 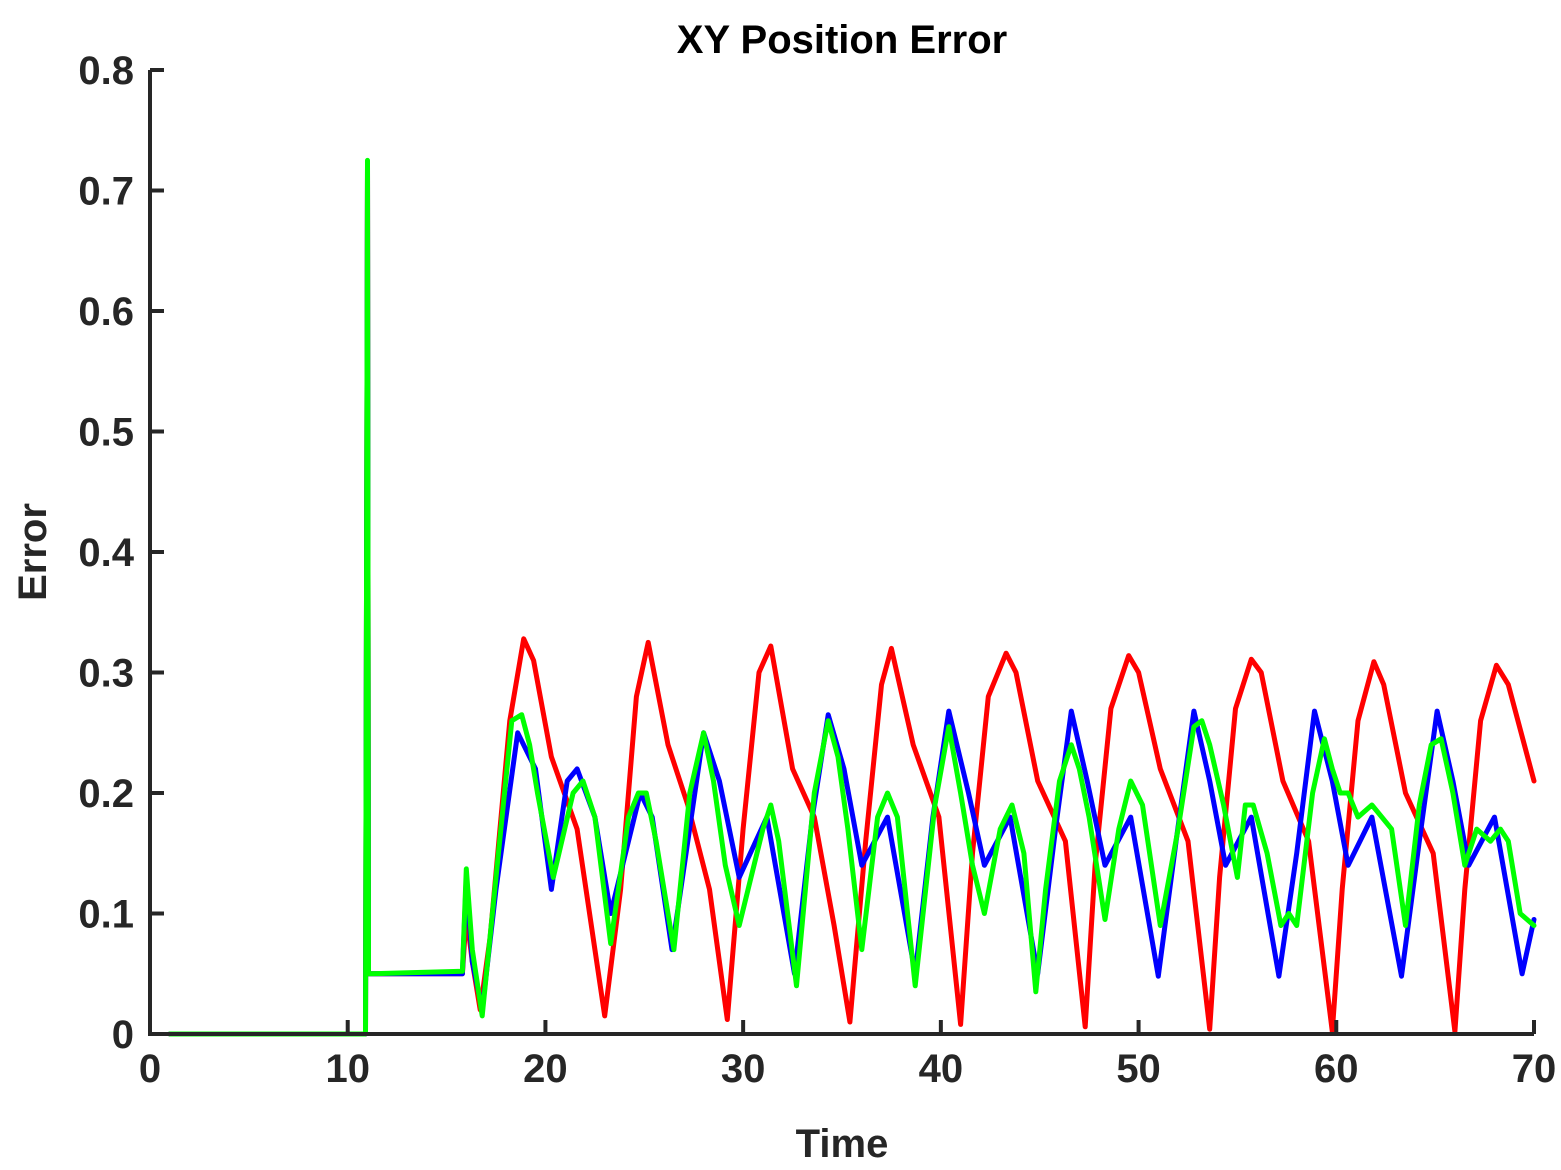 I want to click on x-tick-label: 60, so click(x=1336, y=1069).